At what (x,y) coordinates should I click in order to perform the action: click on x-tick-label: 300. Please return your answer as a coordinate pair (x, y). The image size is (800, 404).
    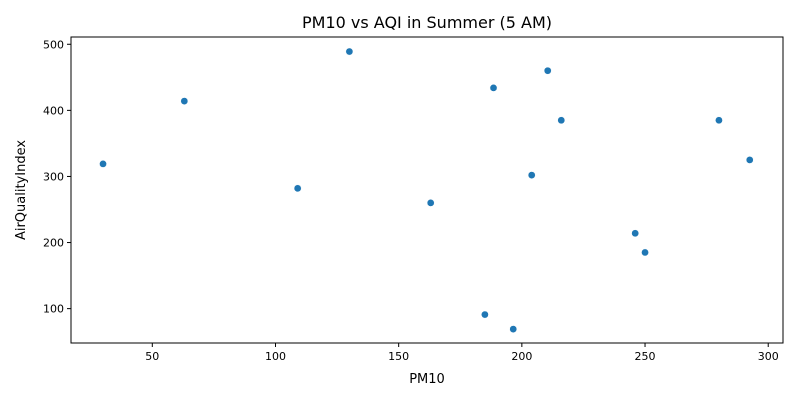
    Looking at the image, I should click on (768, 356).